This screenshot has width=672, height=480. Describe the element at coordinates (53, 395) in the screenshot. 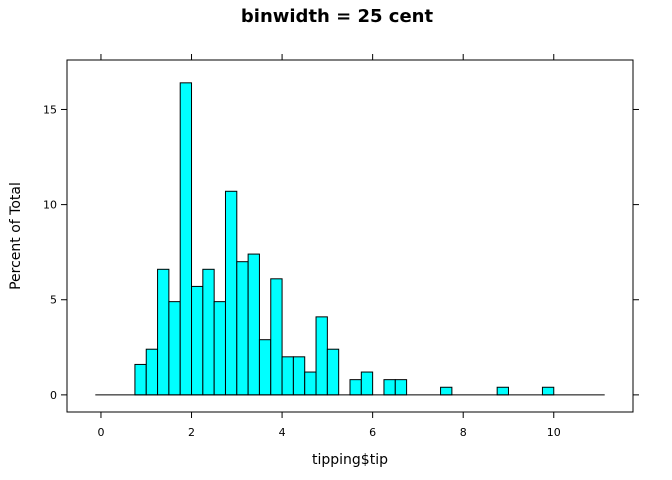

I see `y-tick-label: 0` at that location.